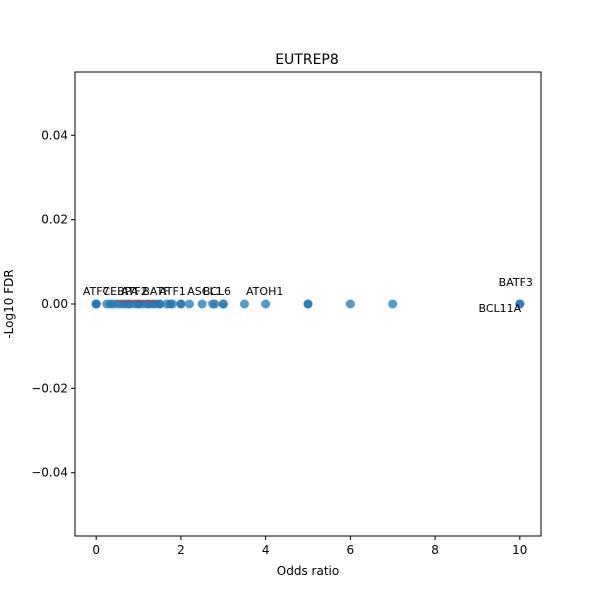 This screenshot has width=600, height=600. What do you see at coordinates (172, 291) in the screenshot?
I see `point-annotation-label: ATF1` at bounding box center [172, 291].